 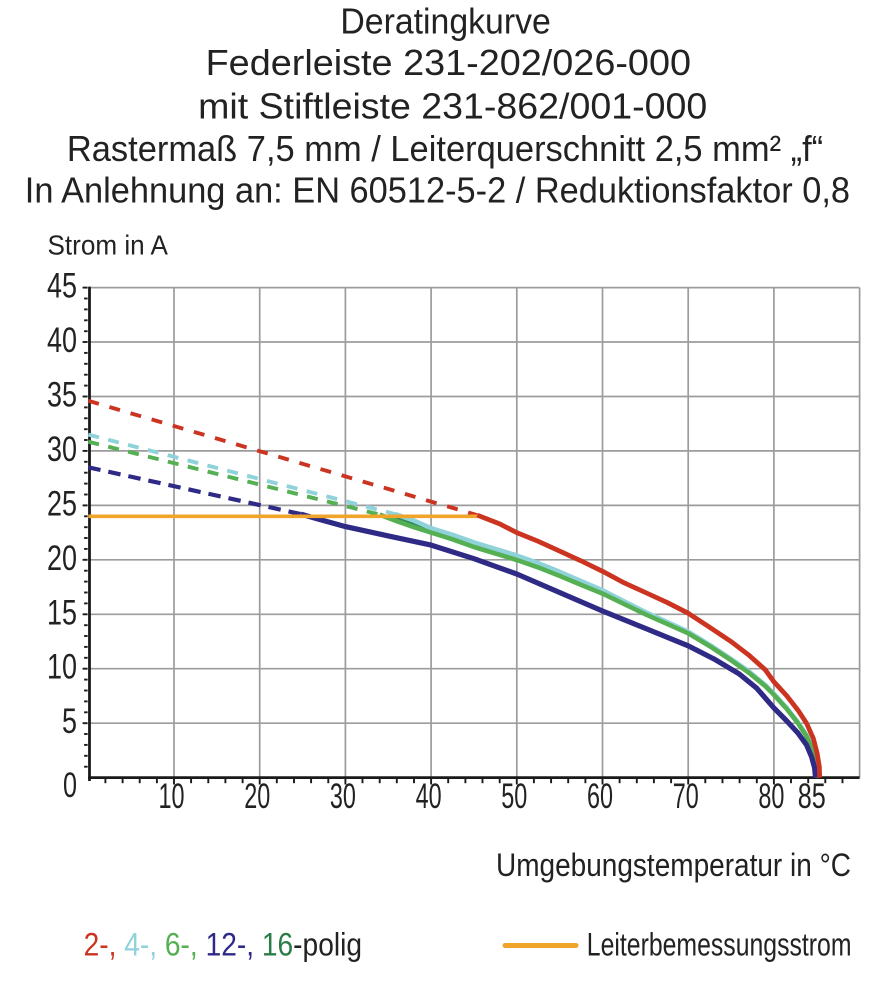 What do you see at coordinates (452, 105) in the screenshot?
I see `svg-text:mit Stiftleiste 231-862/001-00: mit Stiftleiste 231-862/001-000` at bounding box center [452, 105].